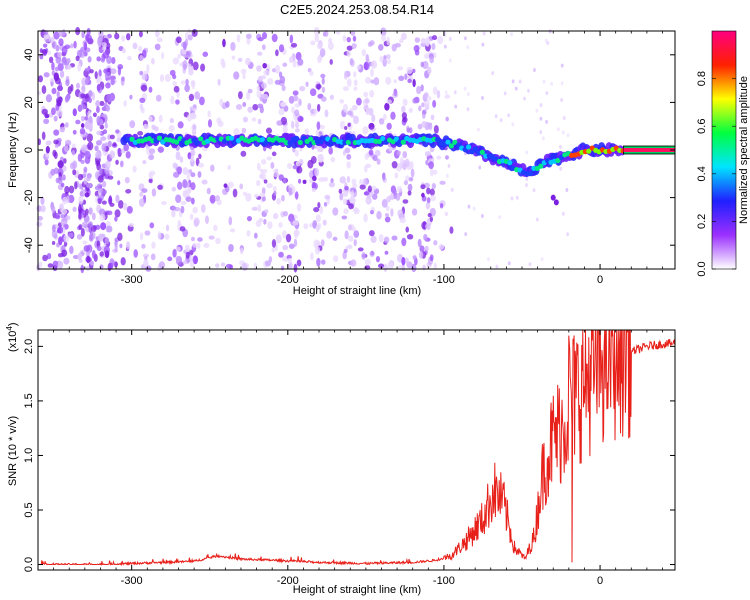  I want to click on x-tick-label: -100, so click(444, 280).